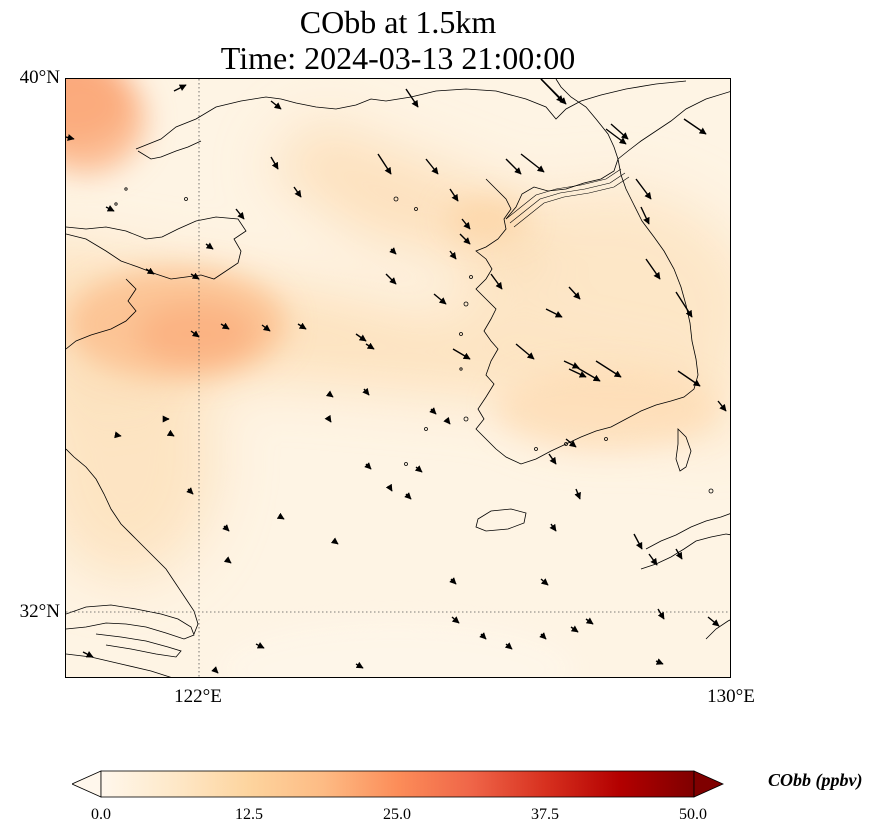  Describe the element at coordinates (398, 58) in the screenshot. I see `map-title-line2: Time: 2024-03-13 21:00:00` at that location.